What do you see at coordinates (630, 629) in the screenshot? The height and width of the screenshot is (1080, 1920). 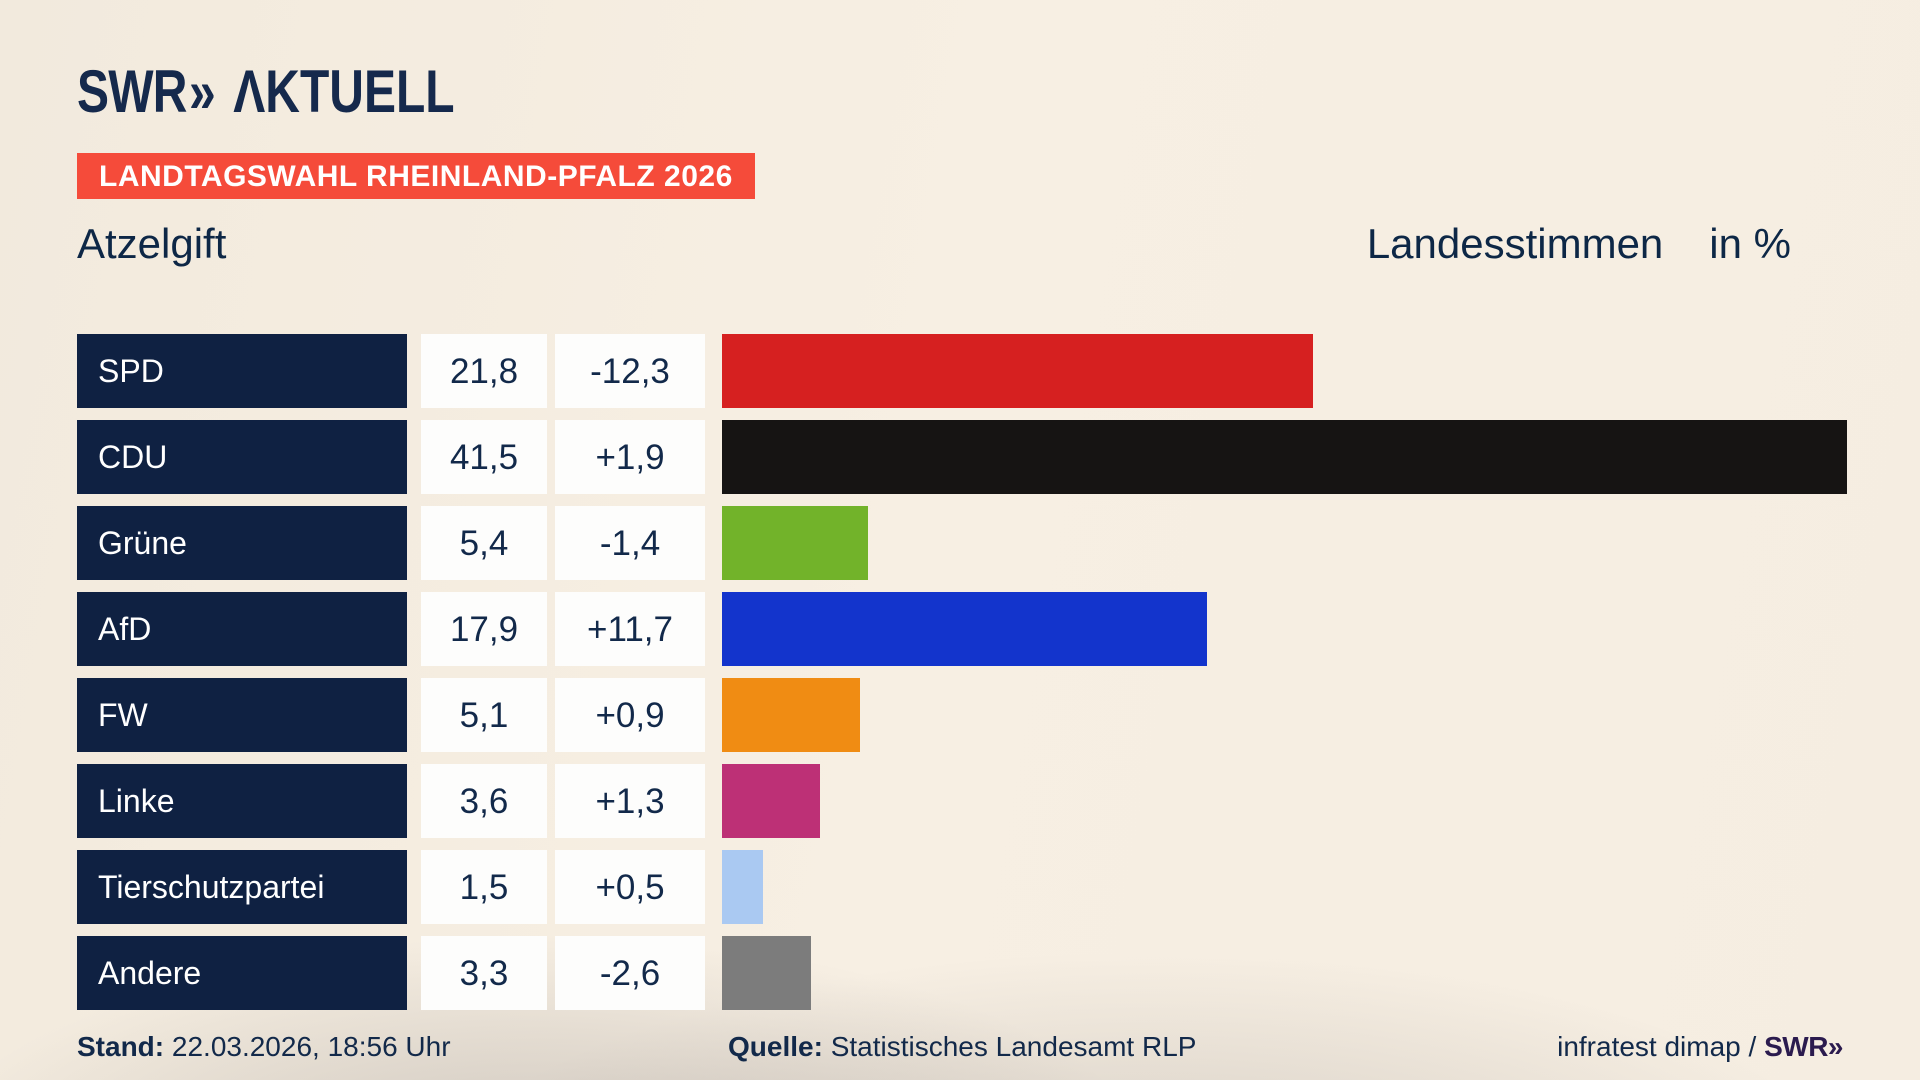 I see `party-change-value: +11,7` at bounding box center [630, 629].